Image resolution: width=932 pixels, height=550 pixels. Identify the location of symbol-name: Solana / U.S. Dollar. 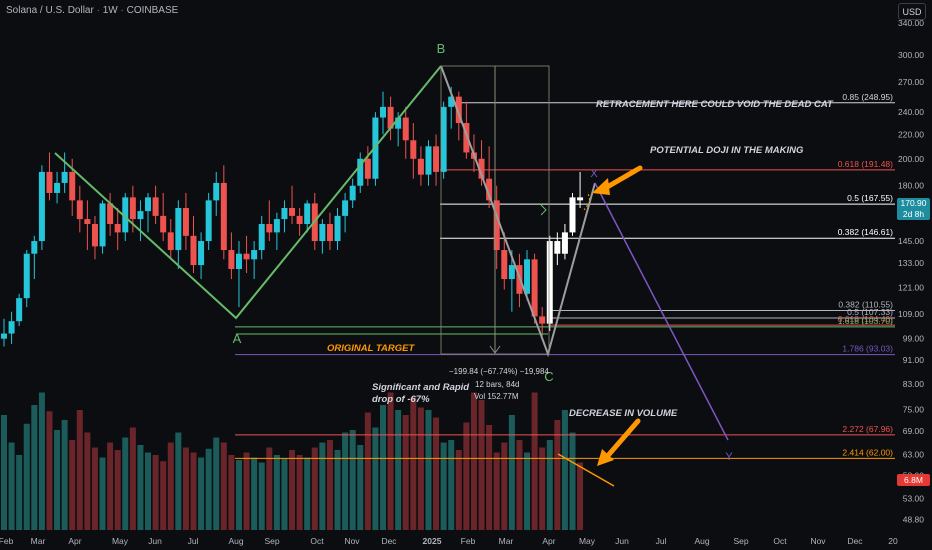
(50, 10).